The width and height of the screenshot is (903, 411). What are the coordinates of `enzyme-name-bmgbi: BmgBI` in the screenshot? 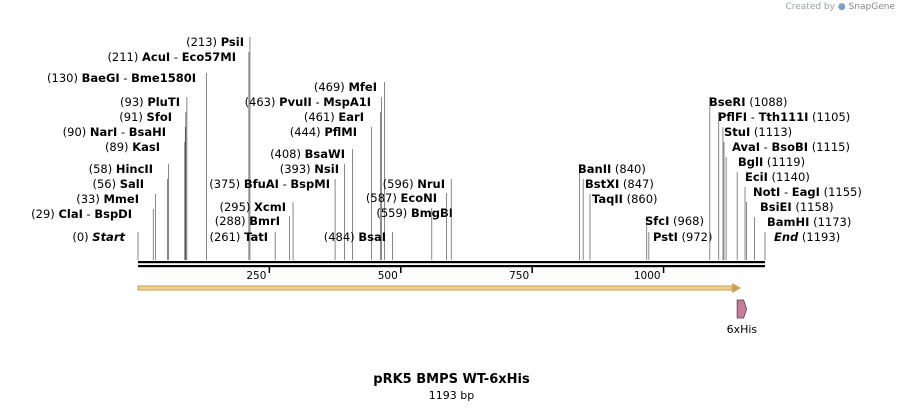 It's located at (432, 213).